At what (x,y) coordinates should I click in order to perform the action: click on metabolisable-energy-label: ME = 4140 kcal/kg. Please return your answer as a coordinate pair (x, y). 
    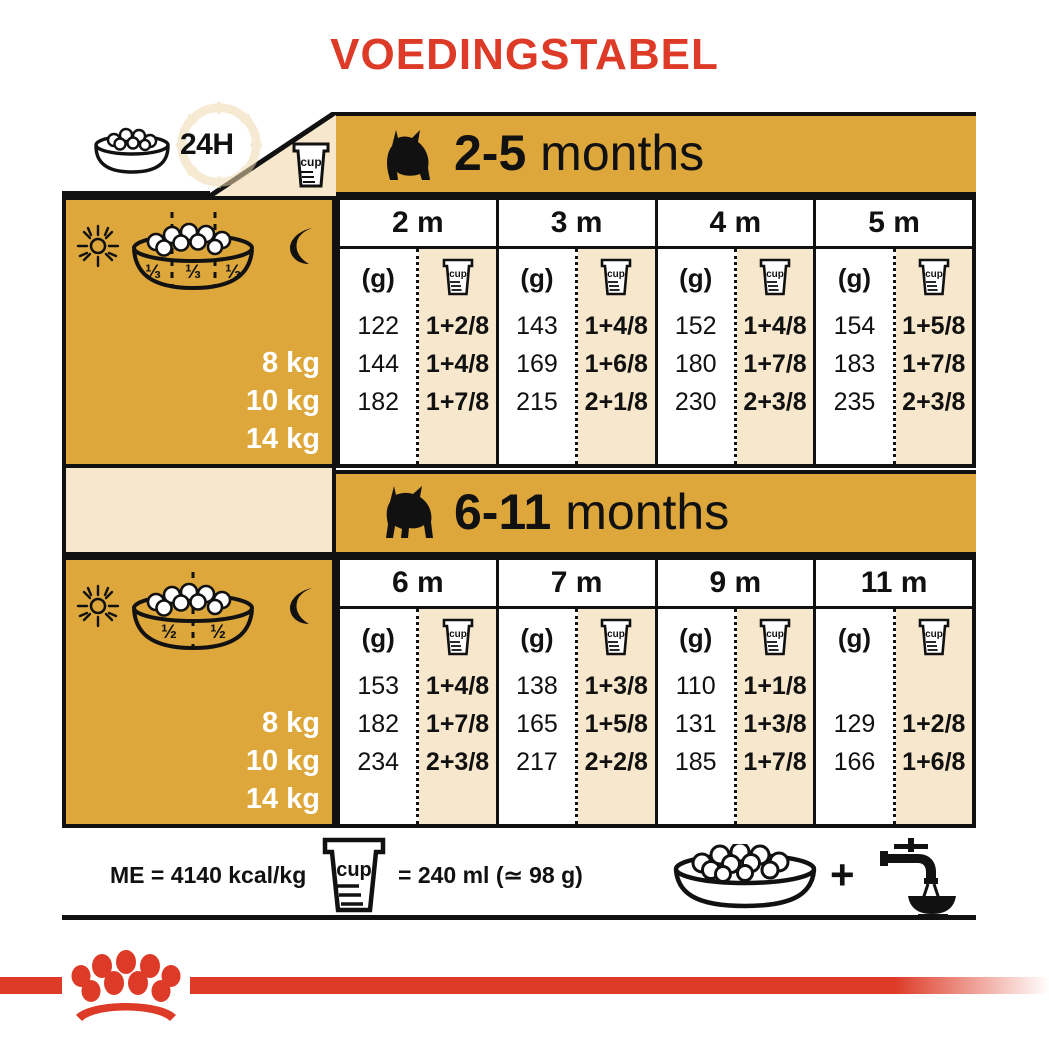
    Looking at the image, I should click on (208, 875).